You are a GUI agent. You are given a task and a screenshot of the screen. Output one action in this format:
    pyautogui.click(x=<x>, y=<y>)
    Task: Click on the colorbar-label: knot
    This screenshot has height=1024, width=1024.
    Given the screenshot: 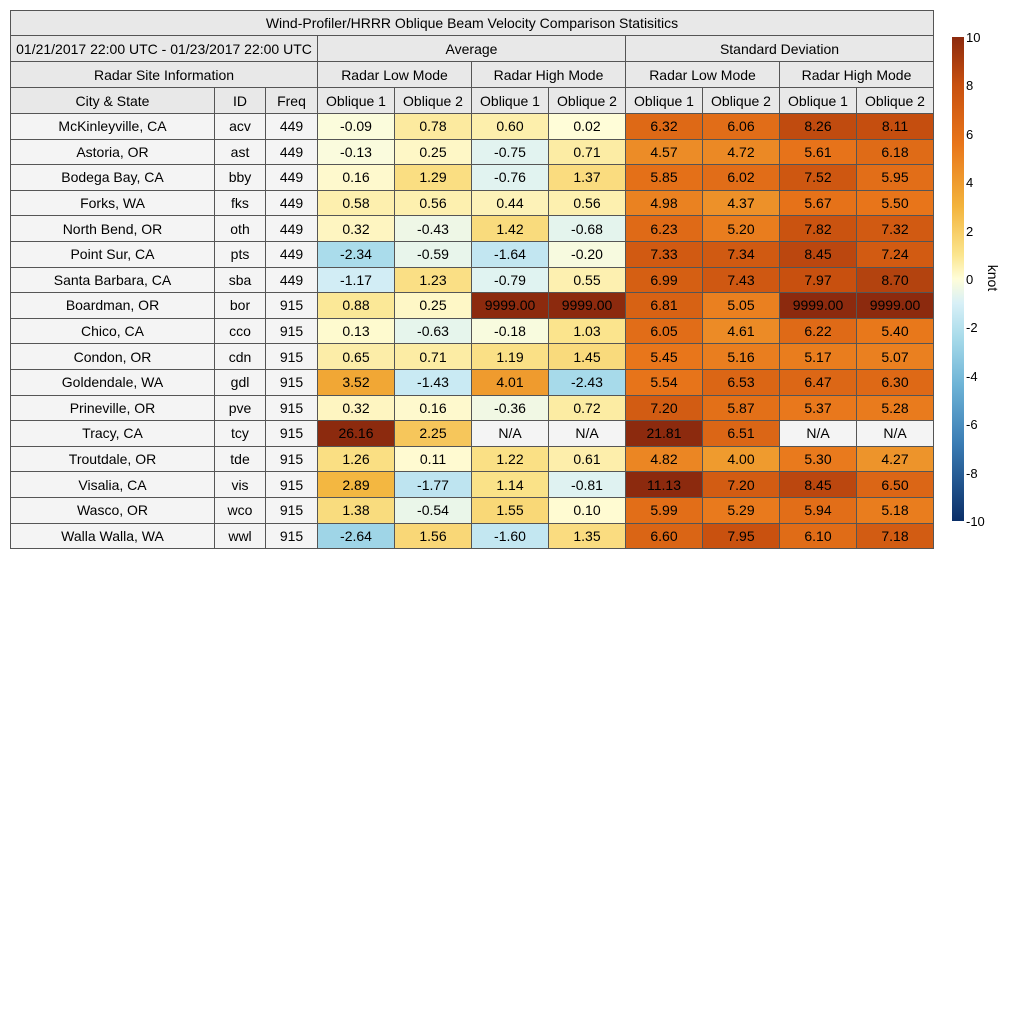 What is the action you would take?
    pyautogui.click(x=993, y=278)
    